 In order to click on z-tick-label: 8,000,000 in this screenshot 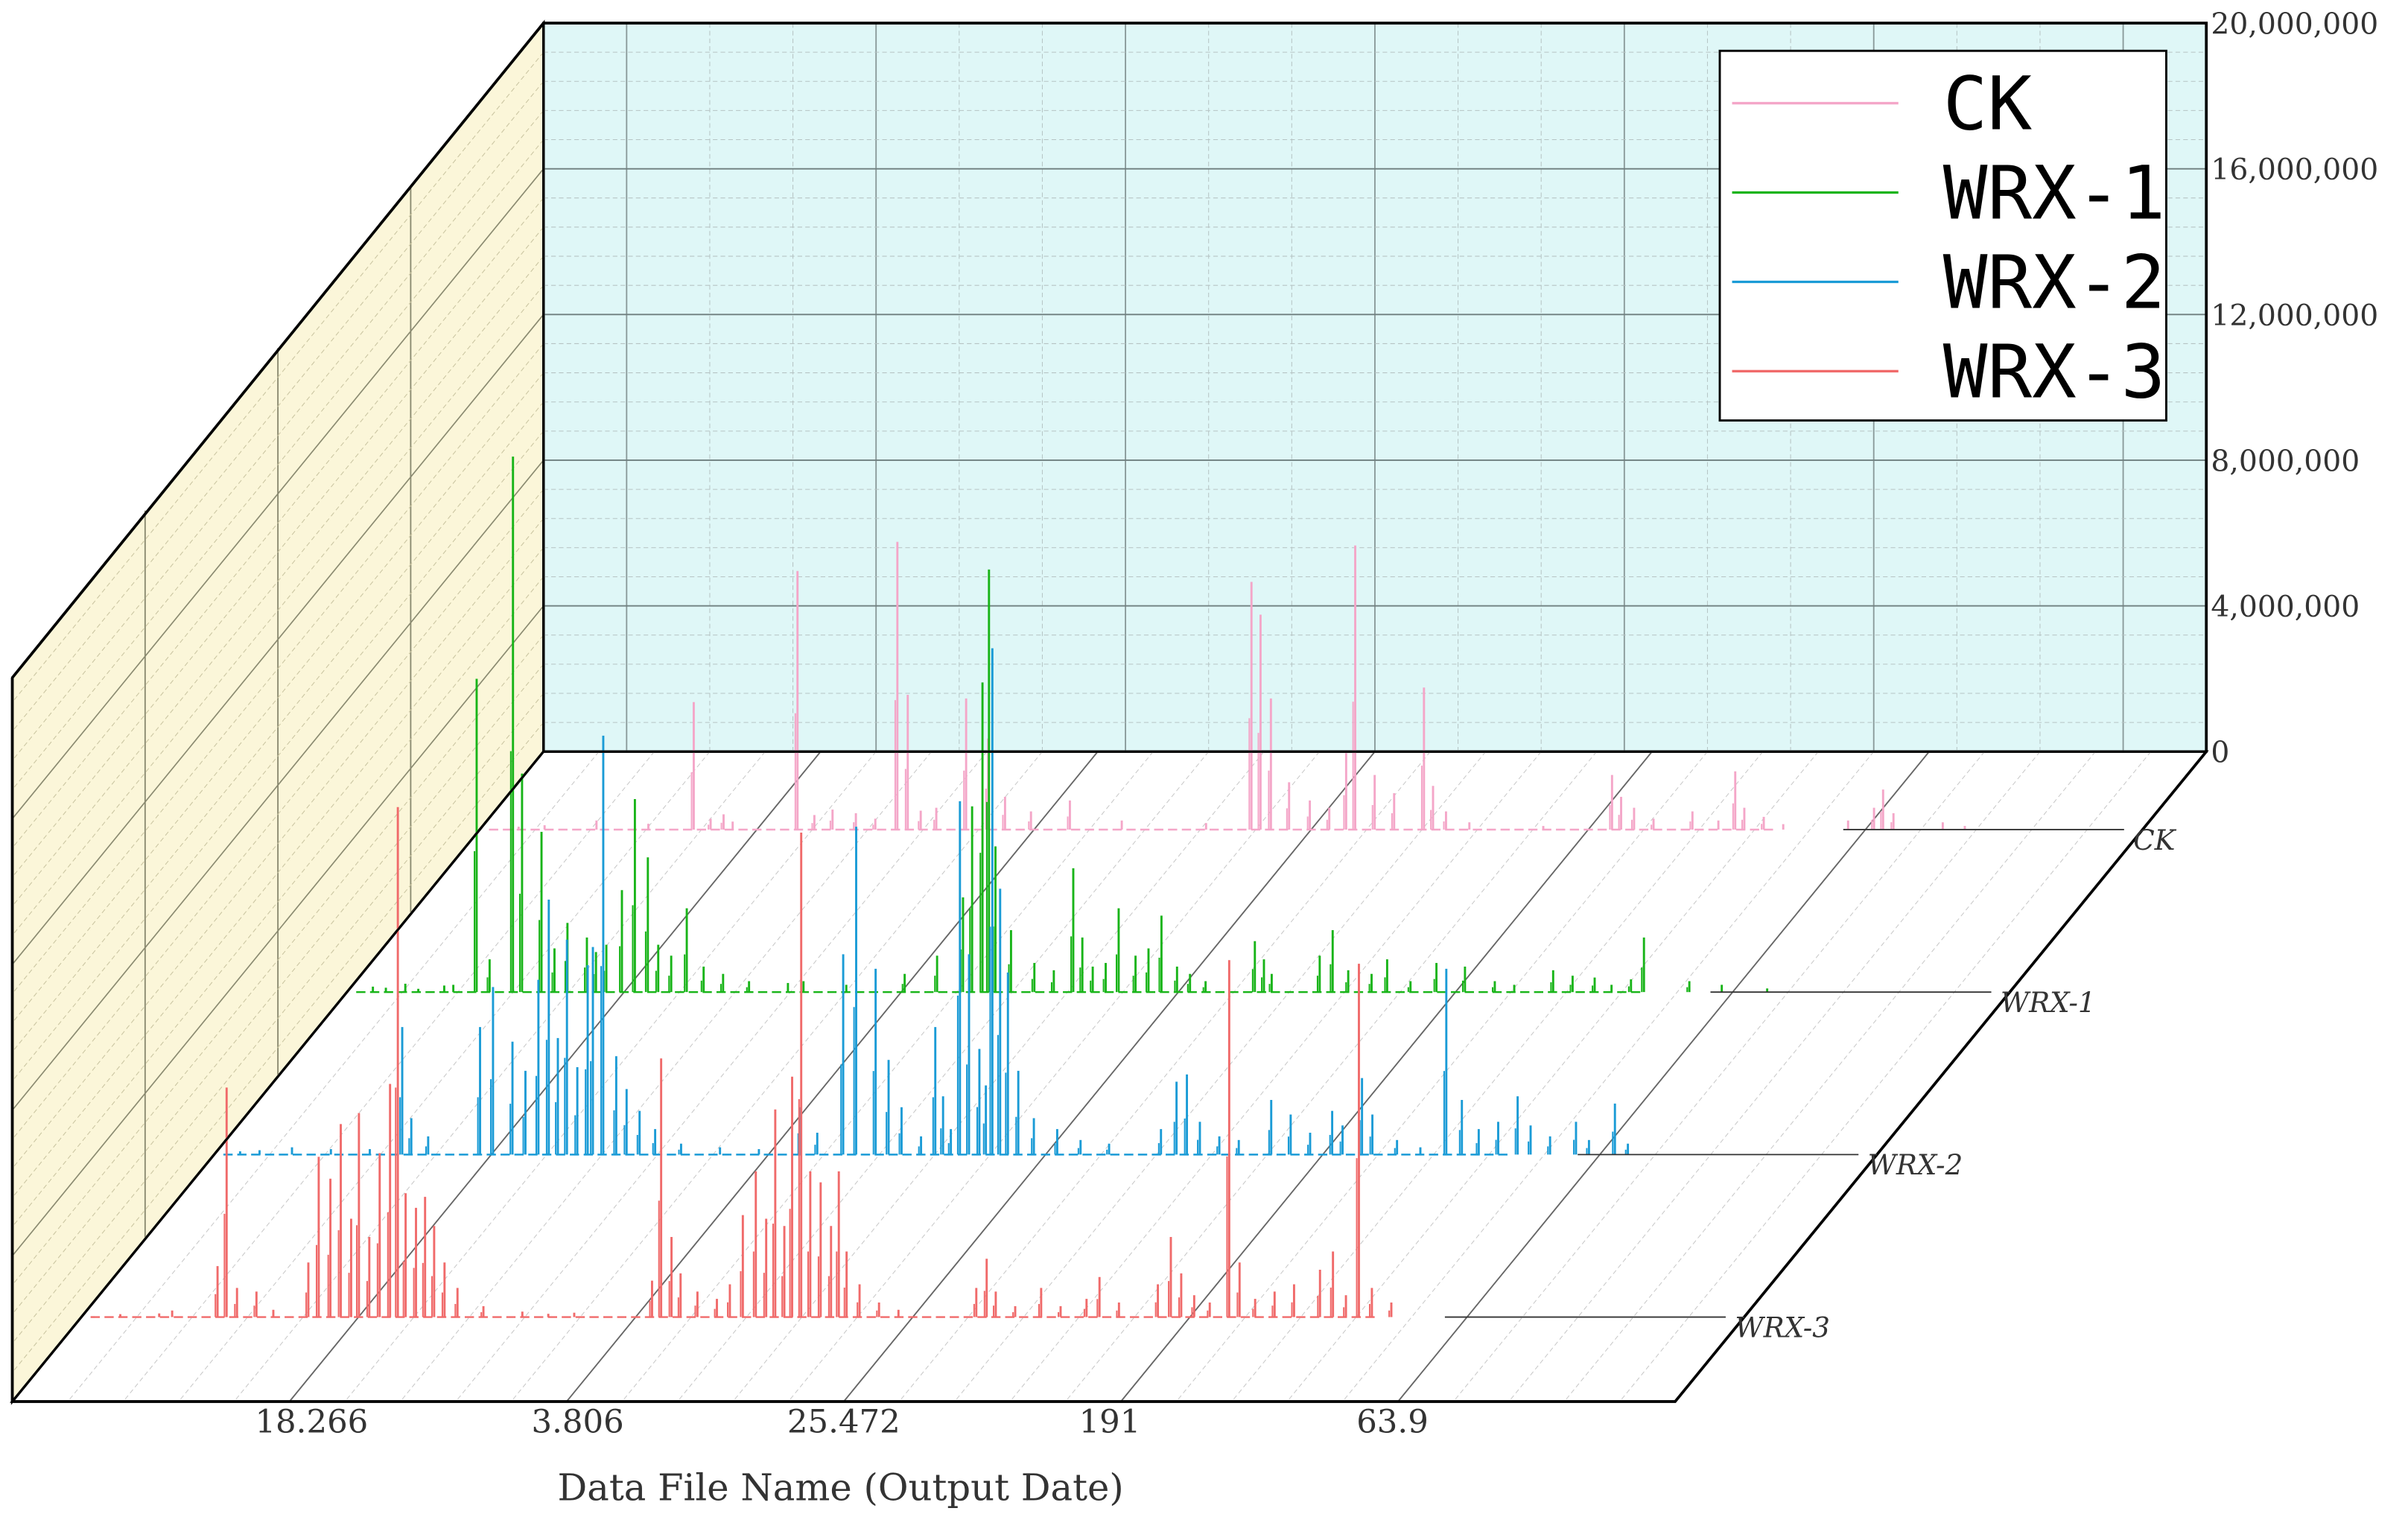, I will do `click(2285, 461)`.